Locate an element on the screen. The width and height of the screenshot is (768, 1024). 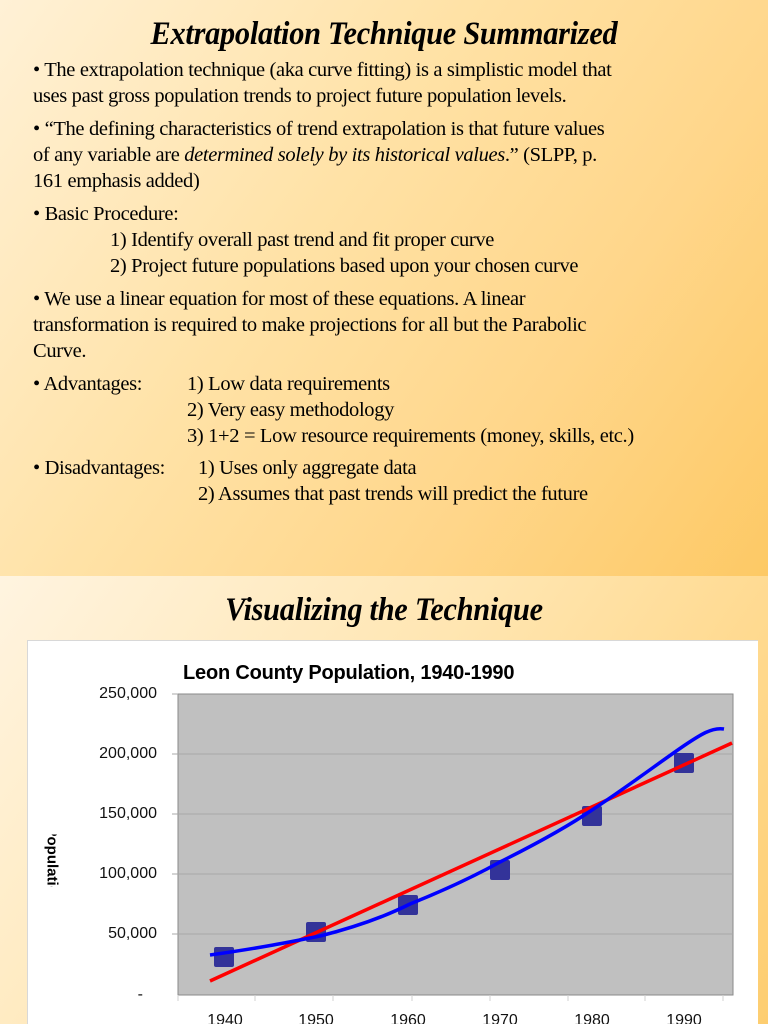
x-tick-1970: 1970 is located at coordinates (500, 1018).